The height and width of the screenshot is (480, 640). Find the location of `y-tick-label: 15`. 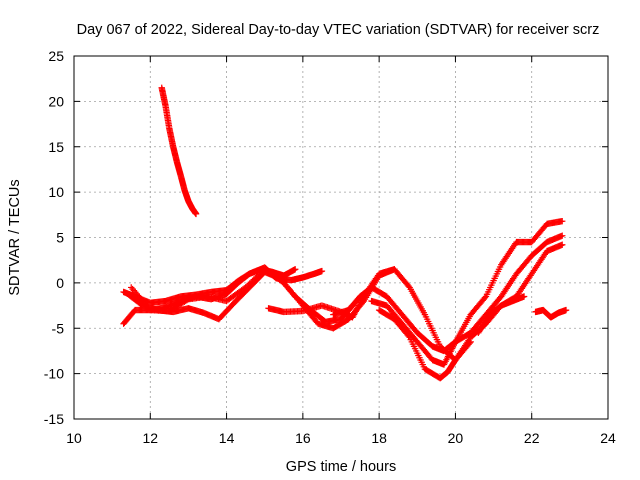

y-tick-label: 15 is located at coordinates (56, 147).